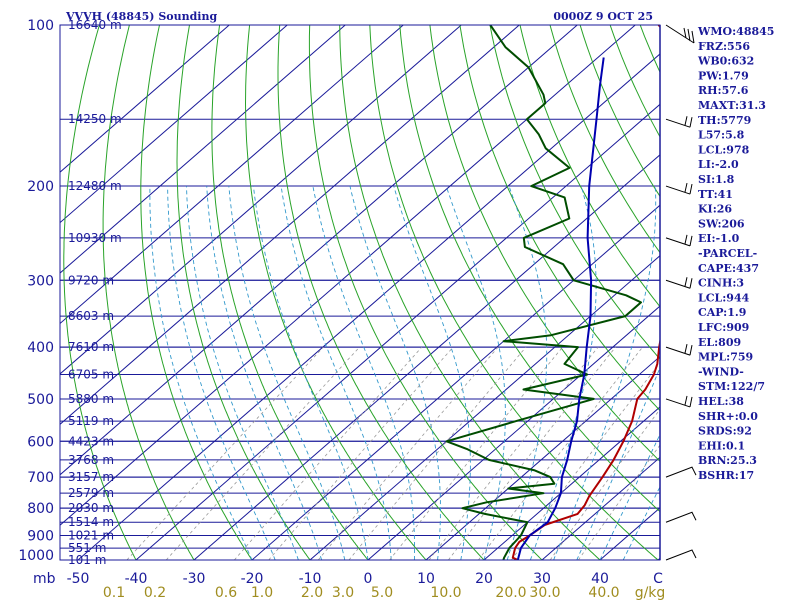  I want to click on pressure-tick-label: 200, so click(40, 187).